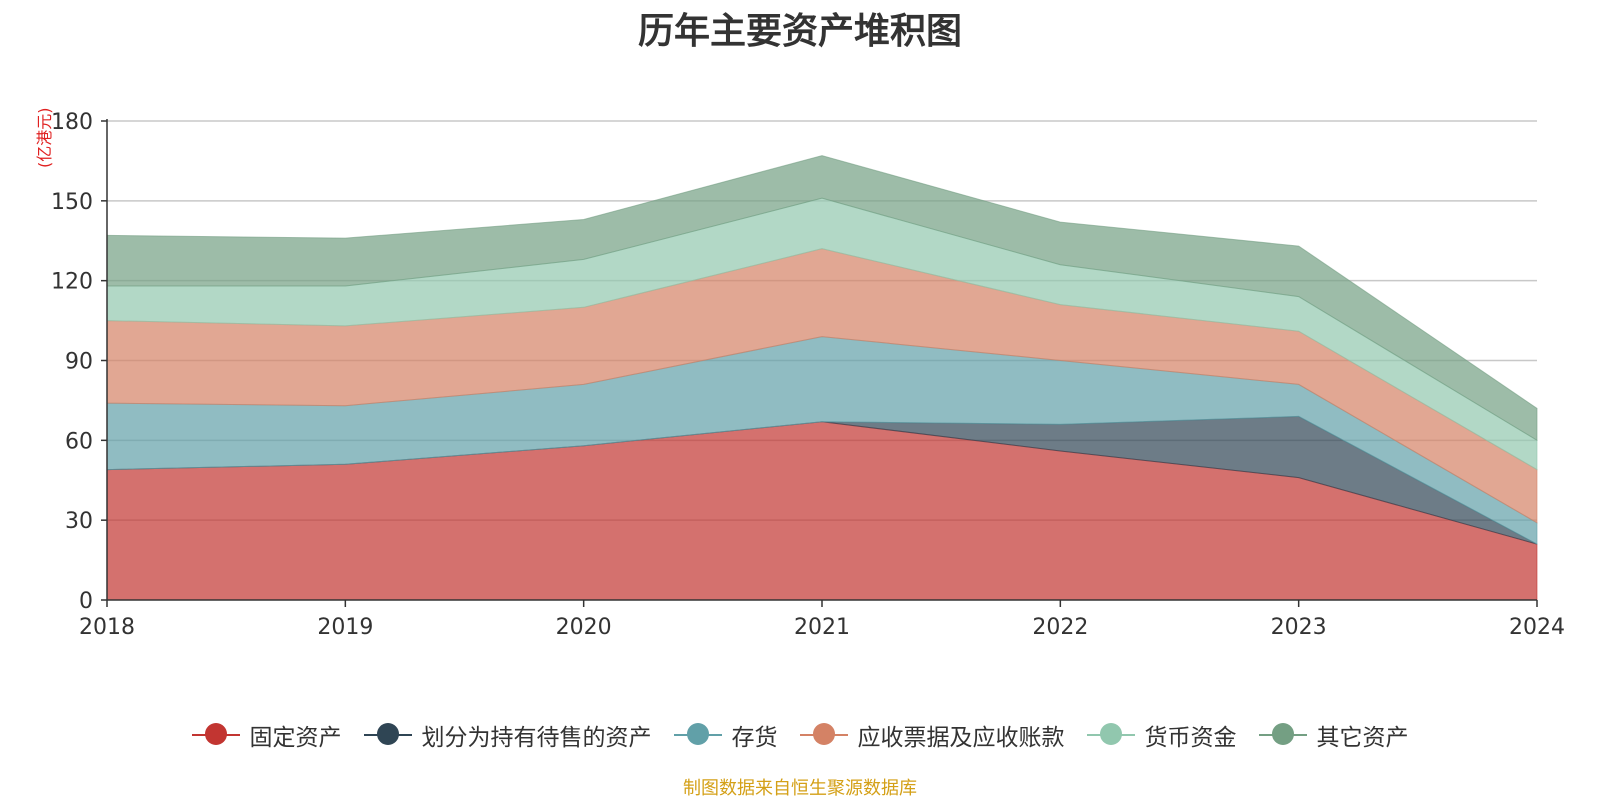 Image resolution: width=1600 pixels, height=800 pixels. Describe the element at coordinates (1362, 738) in the screenshot. I see `legend-label: 其它资产` at that location.